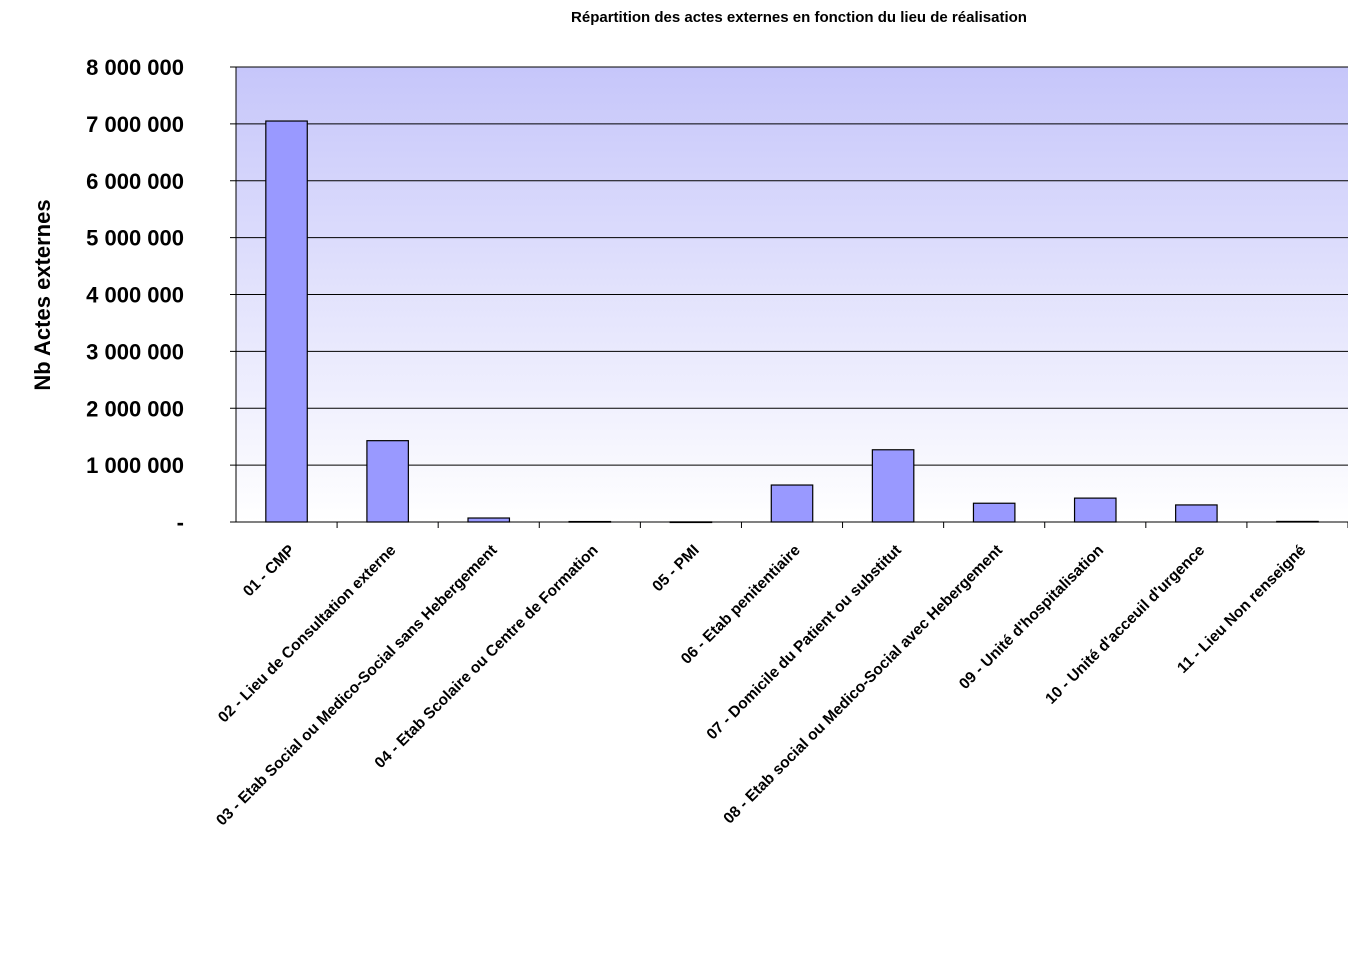 The width and height of the screenshot is (1348, 957). Describe the element at coordinates (135, 124) in the screenshot. I see `y-tick-label: 7 000 000` at that location.